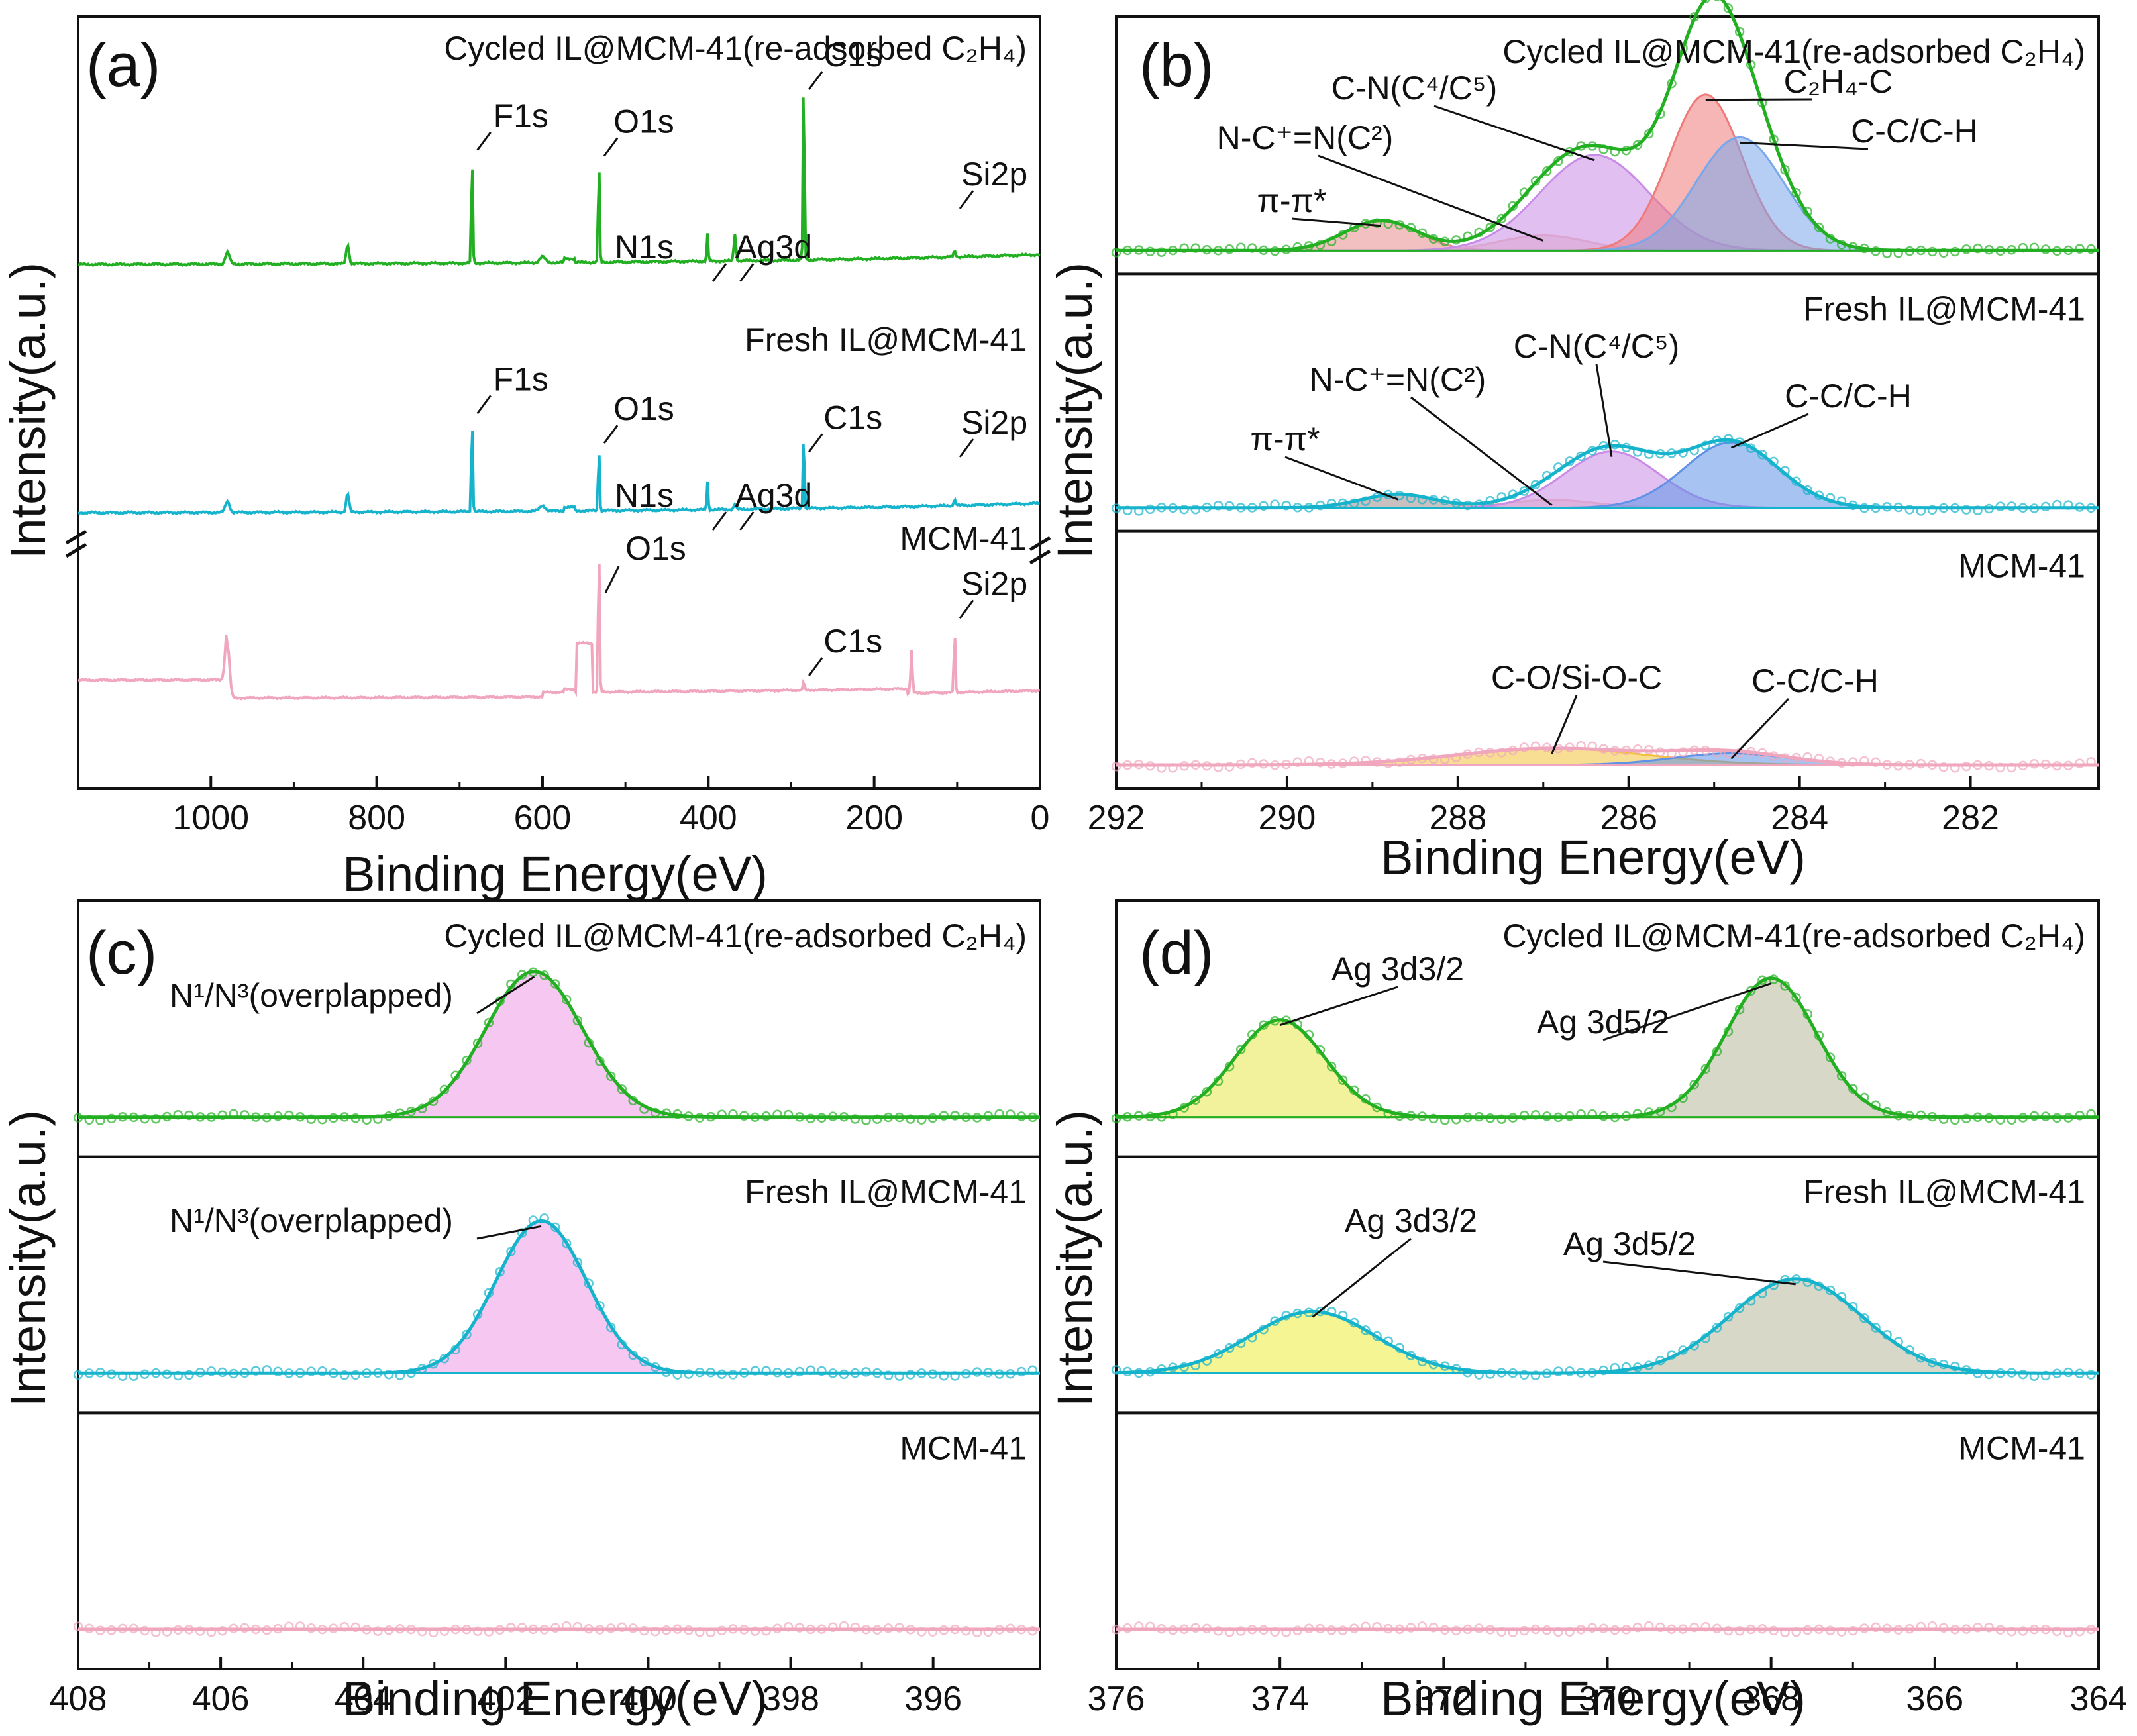 The width and height of the screenshot is (2137, 1736). Describe the element at coordinates (612, 579) in the screenshot. I see `peak-leader` at that location.